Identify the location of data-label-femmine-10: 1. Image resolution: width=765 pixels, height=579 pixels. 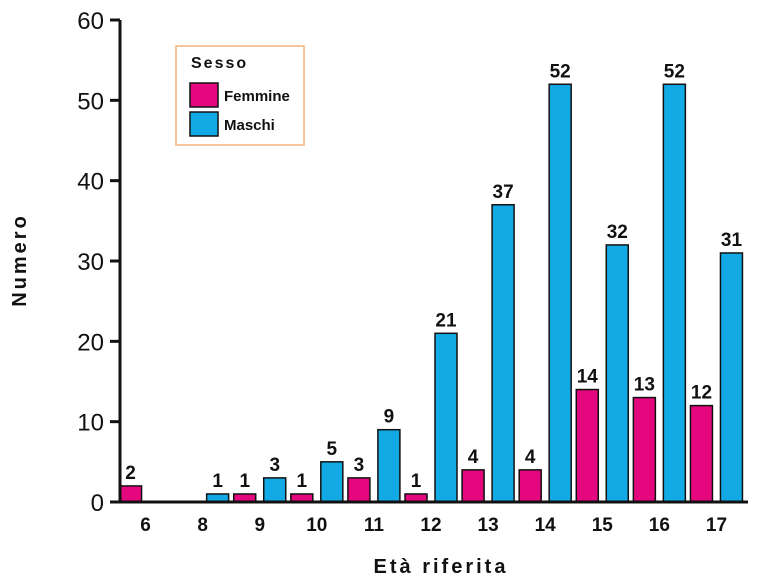
(302, 481).